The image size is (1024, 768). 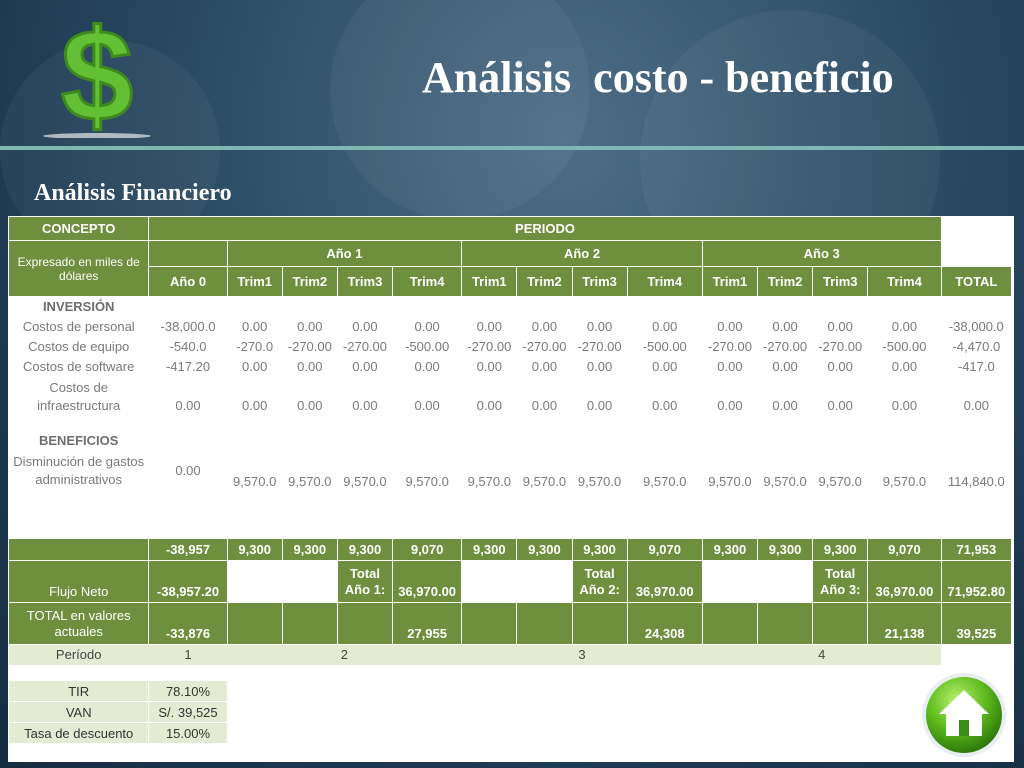 What do you see at coordinates (79, 691) in the screenshot?
I see `stat-label: TIR` at bounding box center [79, 691].